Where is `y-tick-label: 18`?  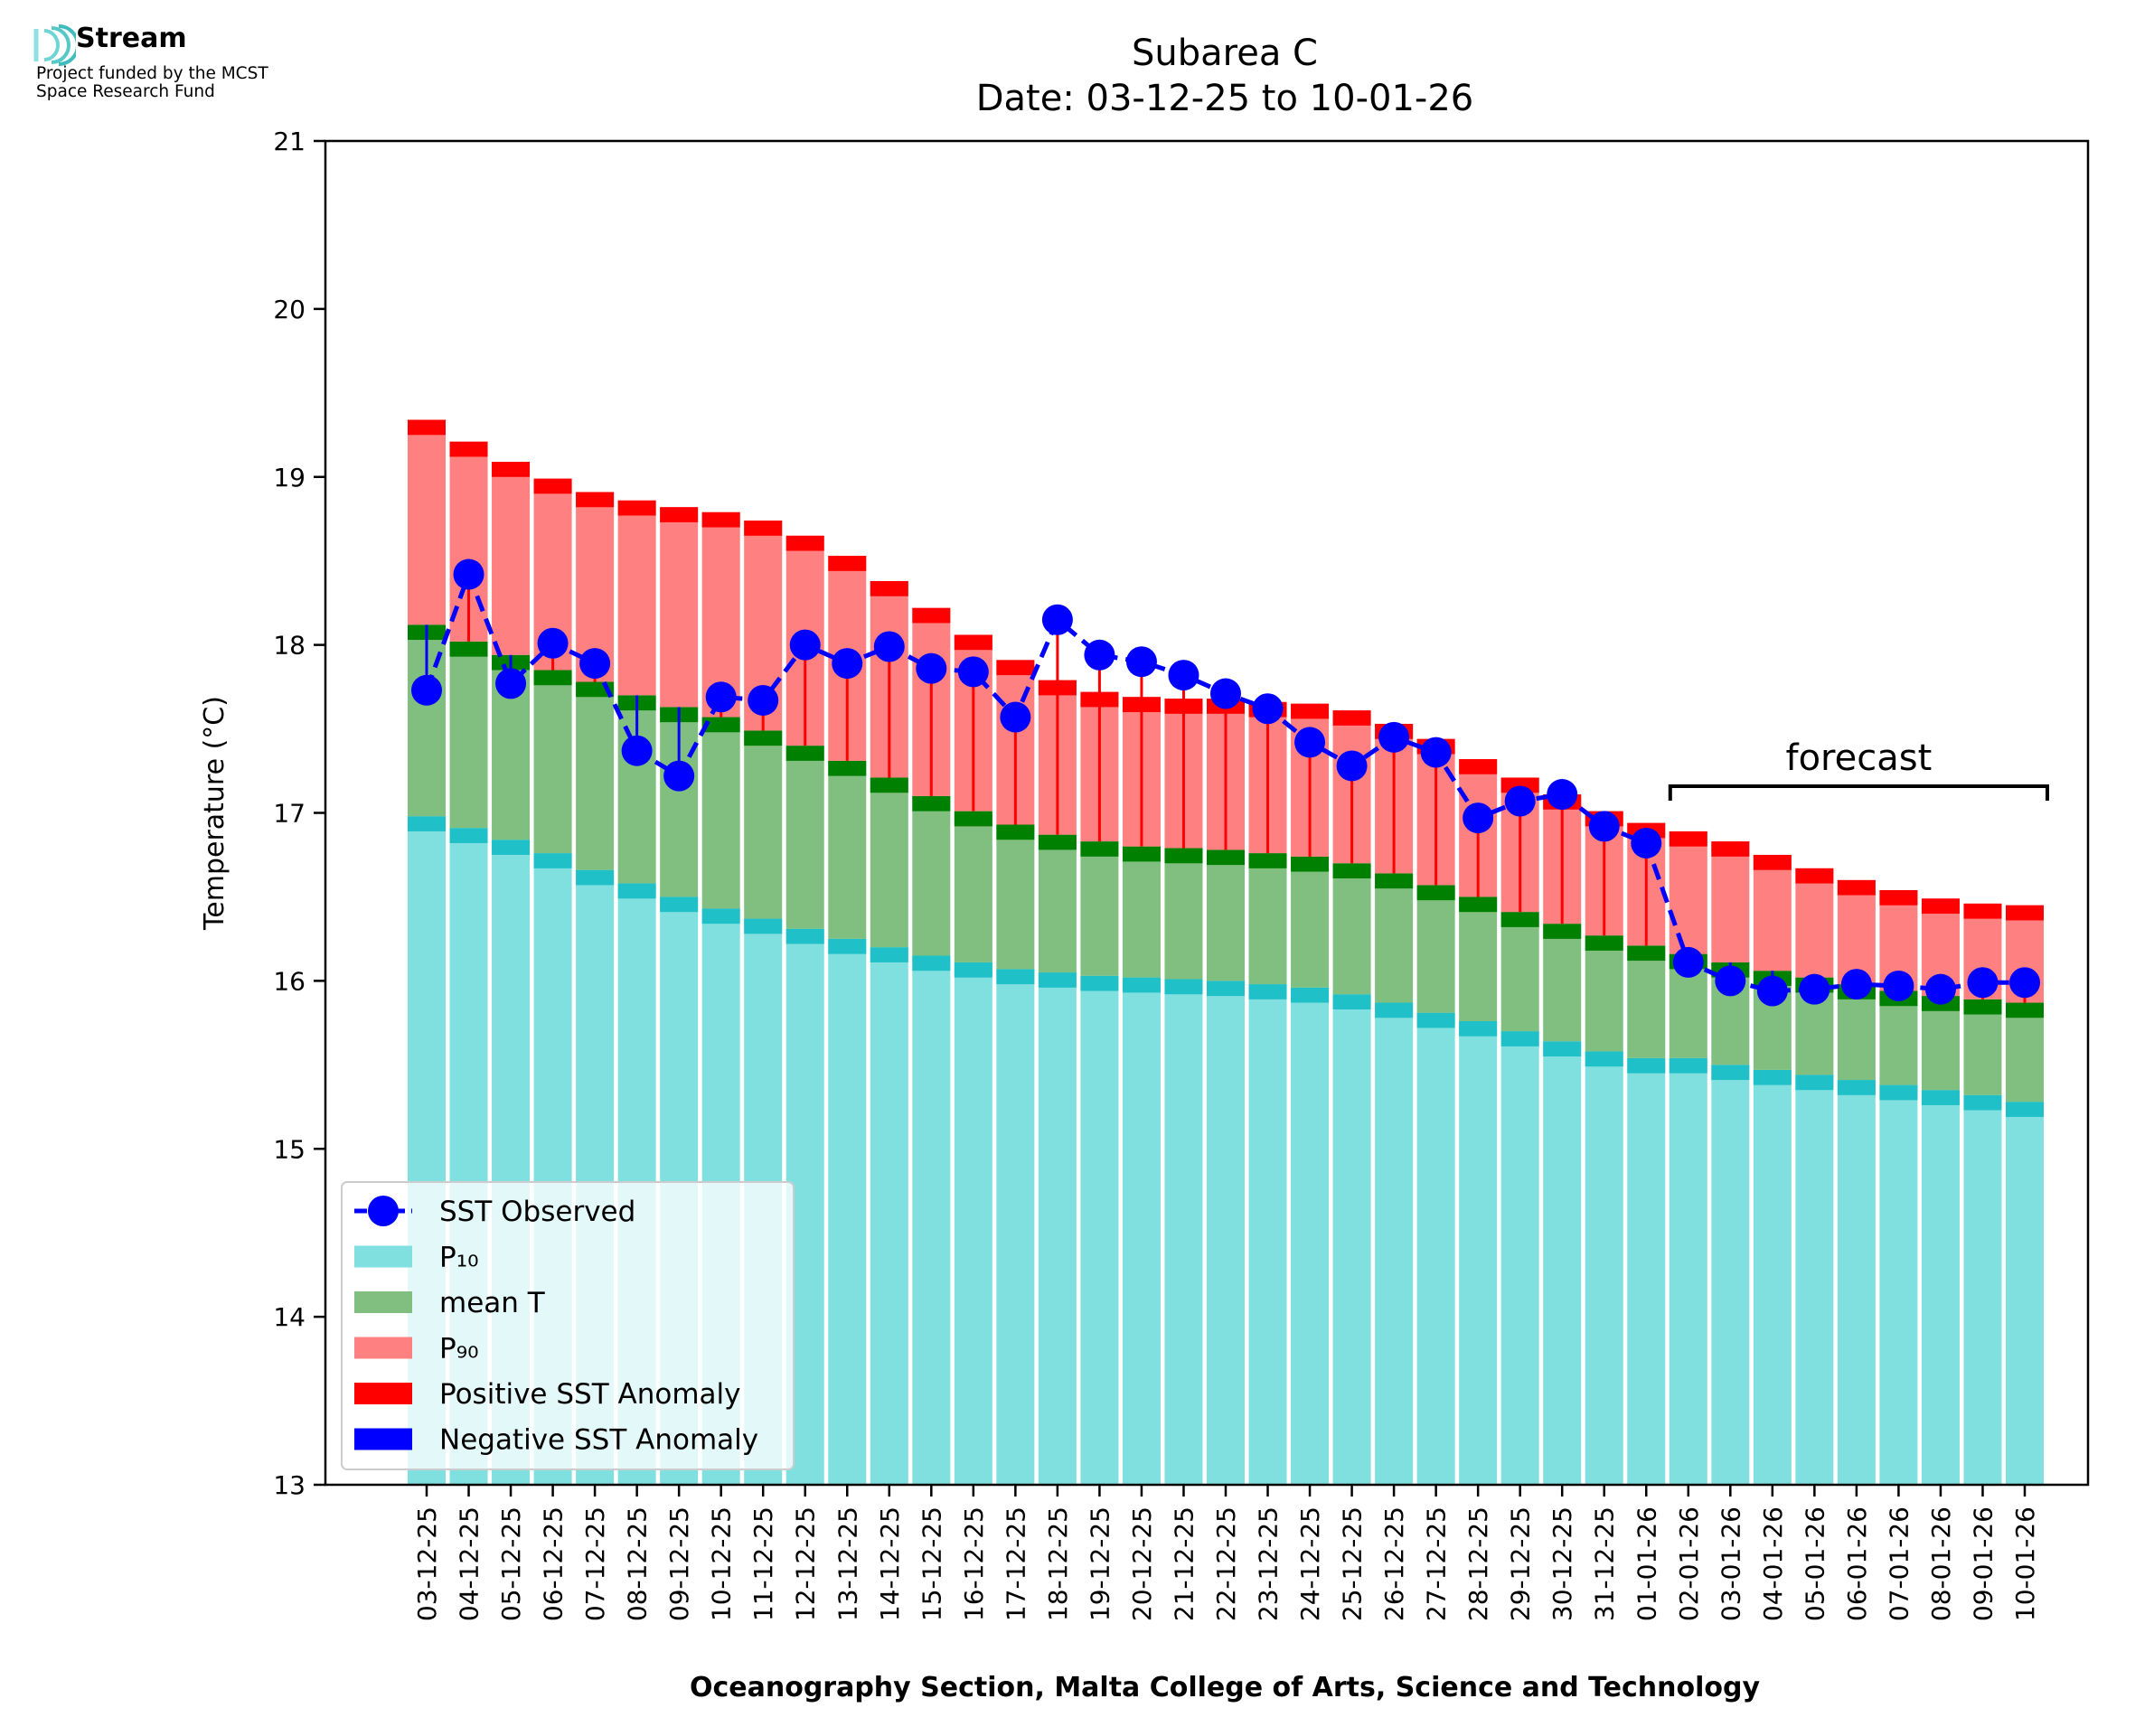
y-tick-label: 18 is located at coordinates (289, 646).